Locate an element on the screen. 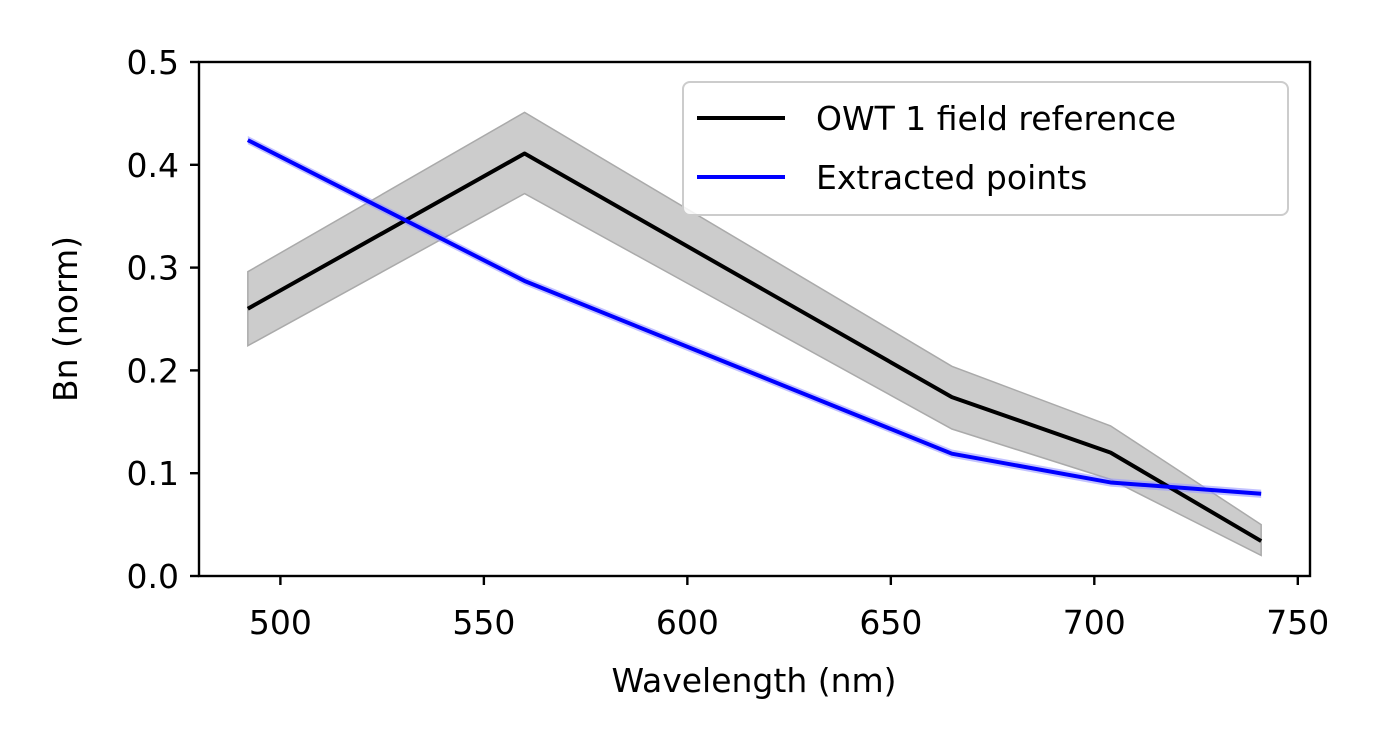  y-tick-label: 0.5 is located at coordinates (153, 62).